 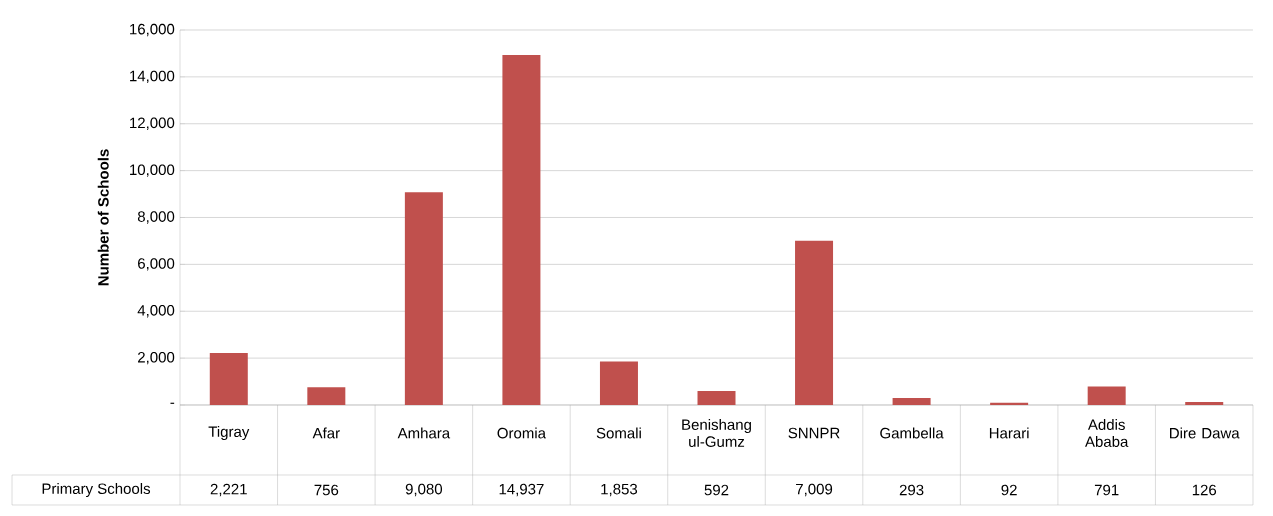 What do you see at coordinates (326, 433) in the screenshot?
I see `x-tick-label: Afar` at bounding box center [326, 433].